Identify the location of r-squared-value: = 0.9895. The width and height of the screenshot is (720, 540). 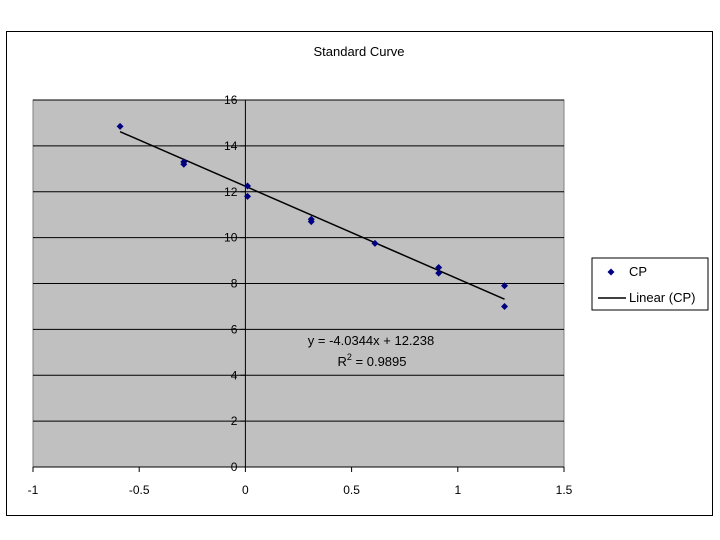
(379, 361).